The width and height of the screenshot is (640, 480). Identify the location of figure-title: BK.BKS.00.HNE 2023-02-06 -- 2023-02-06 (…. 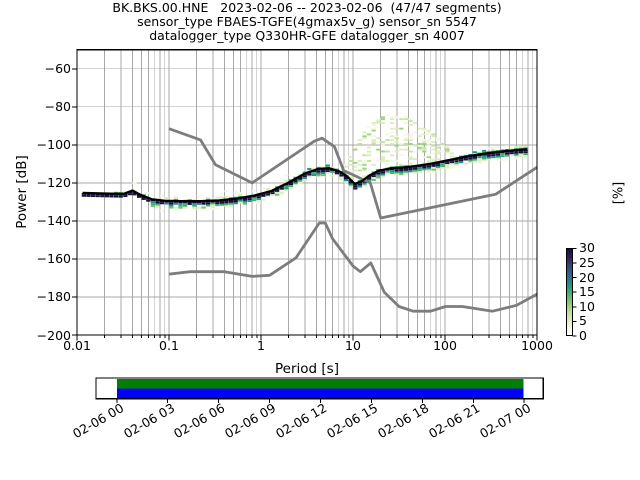
(307, 7).